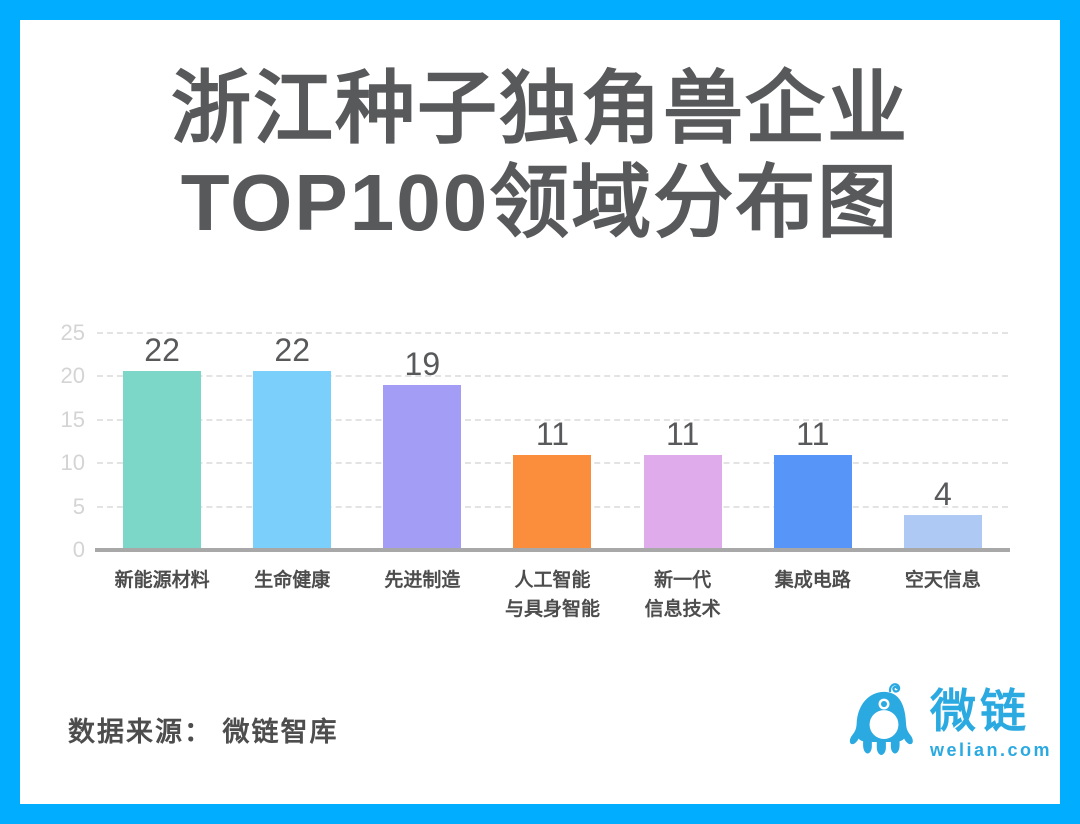 The height and width of the screenshot is (824, 1080). Describe the element at coordinates (162, 580) in the screenshot. I see `x-axis-category-label: 新能源材料` at that location.